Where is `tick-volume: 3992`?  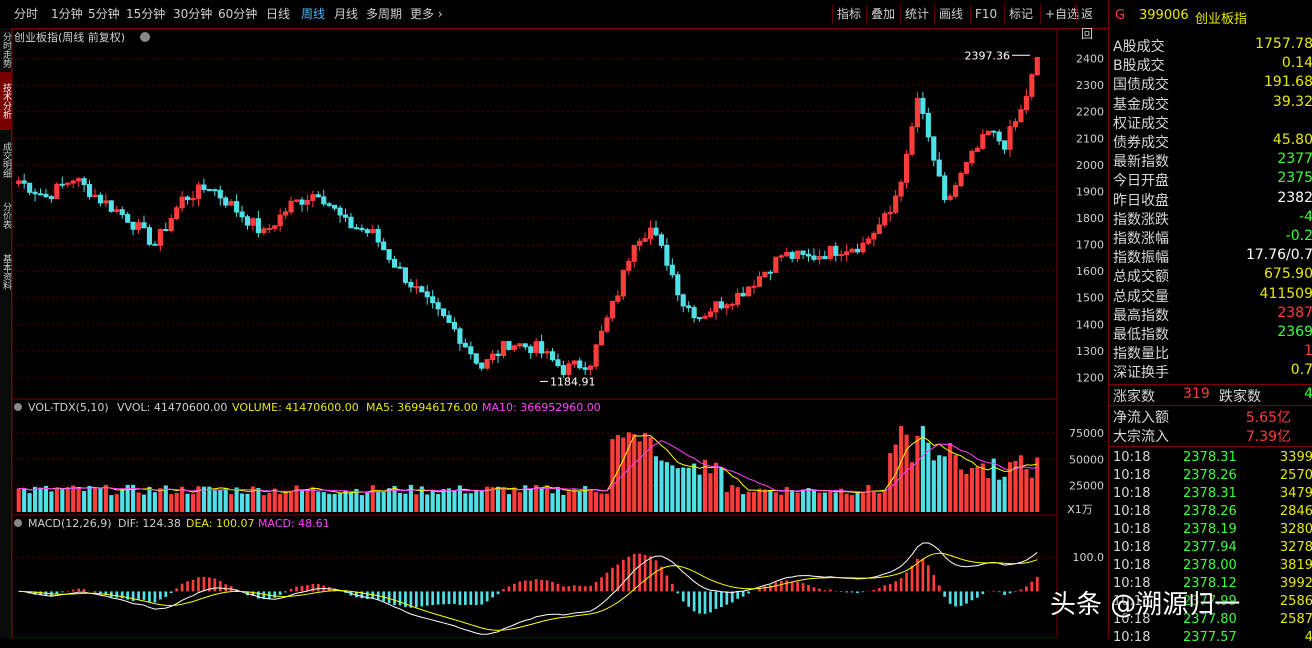 tick-volume: 3992 is located at coordinates (1295, 583).